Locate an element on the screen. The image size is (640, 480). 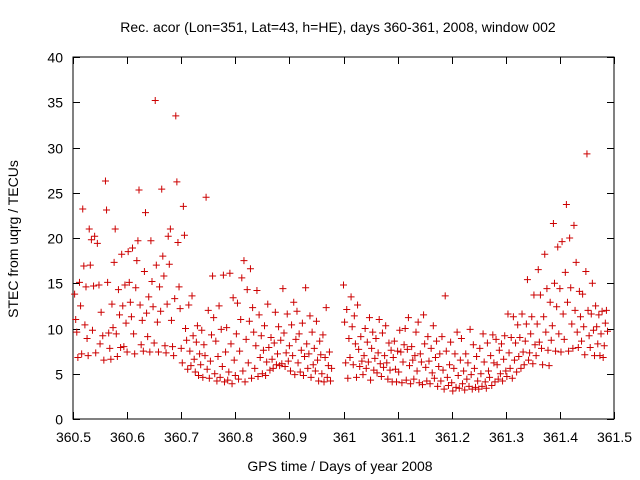
x-tick-label: 361.3 is located at coordinates (506, 437).